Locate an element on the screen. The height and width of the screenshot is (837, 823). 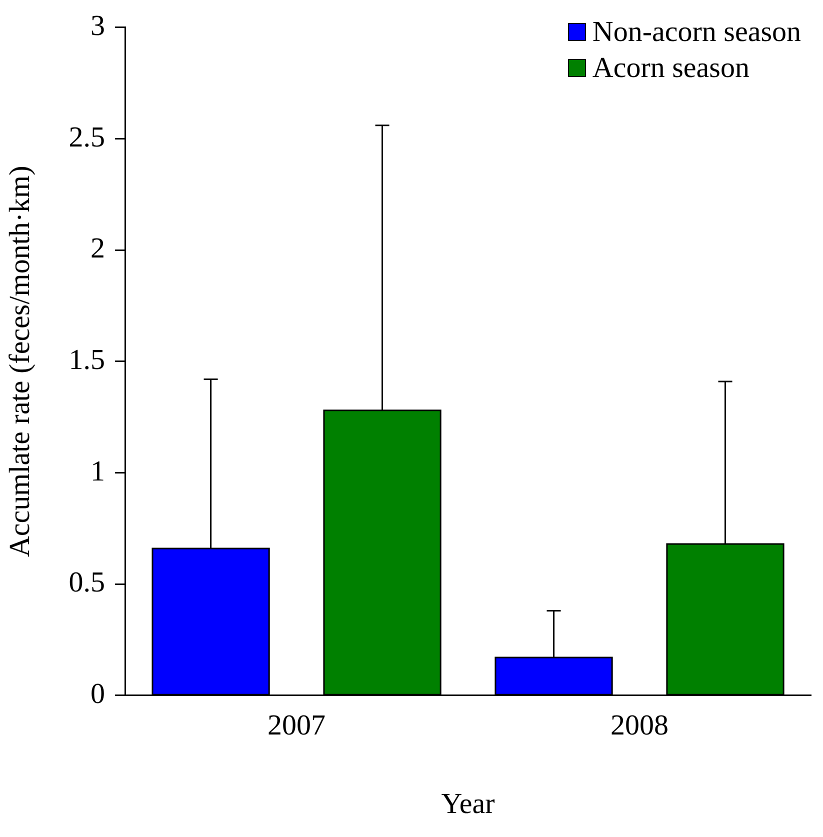
legend-label: Non-acorn season is located at coordinates (696, 32).